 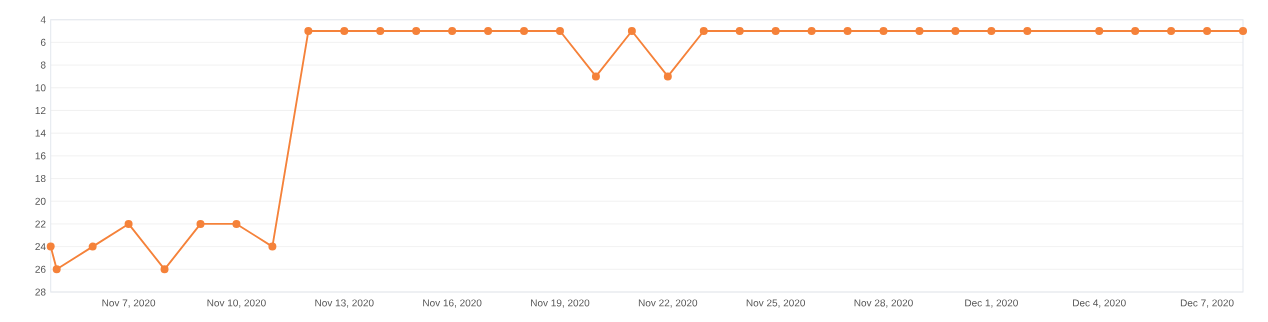 What do you see at coordinates (344, 303) in the screenshot?
I see `x-tick-label: Nov 13, 2020` at bounding box center [344, 303].